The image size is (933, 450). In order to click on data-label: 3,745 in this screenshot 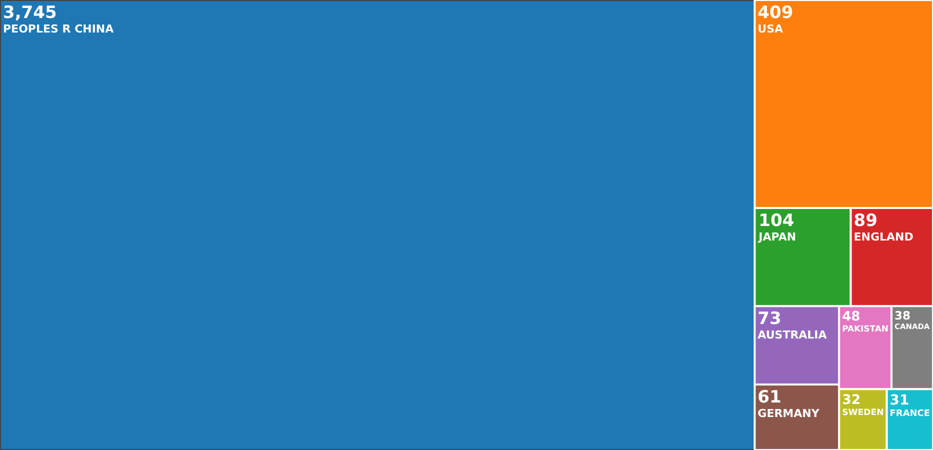, I will do `click(30, 13)`.